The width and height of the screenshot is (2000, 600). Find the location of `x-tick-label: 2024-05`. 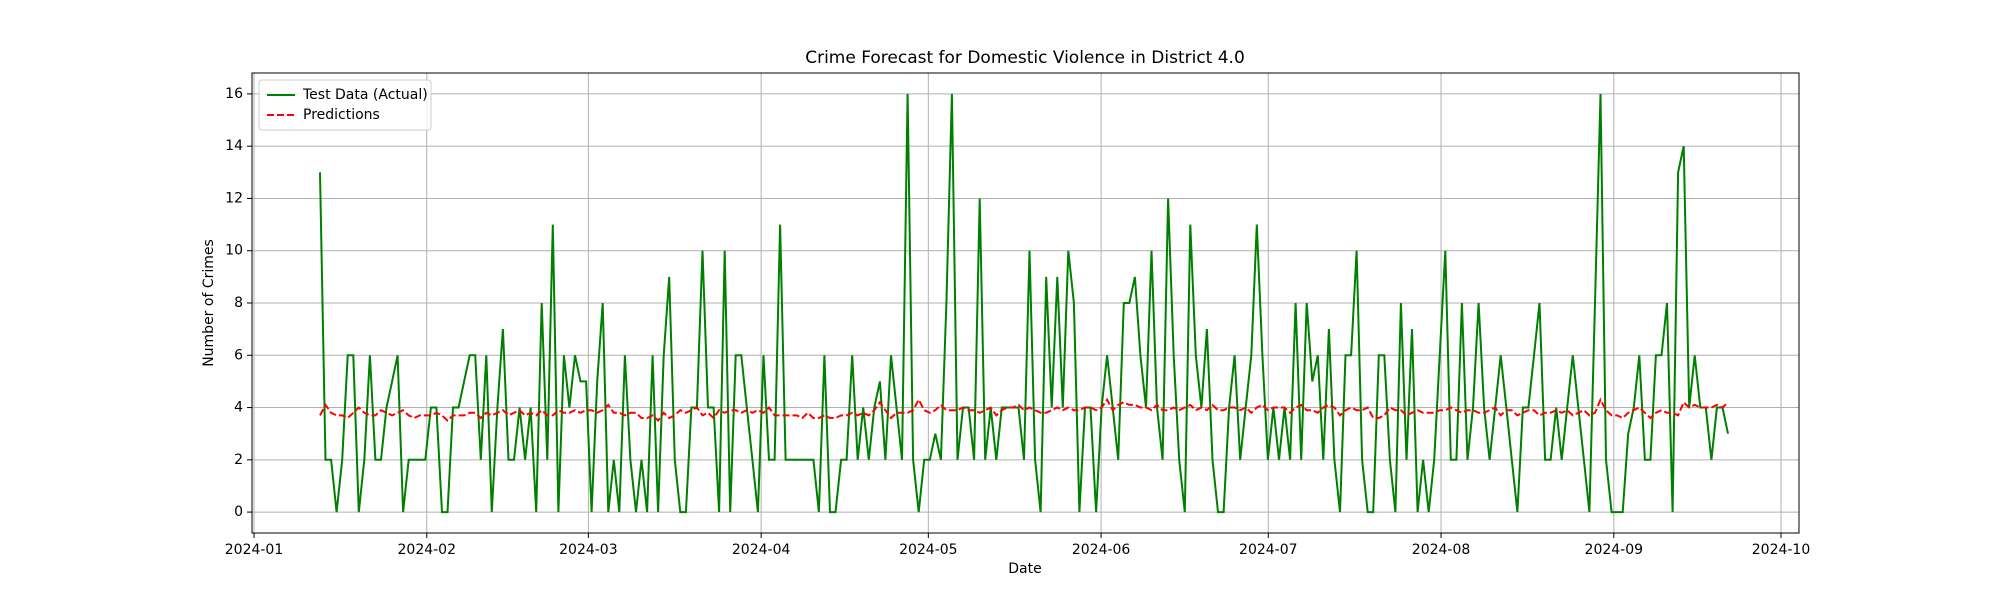

x-tick-label: 2024-05 is located at coordinates (928, 550).